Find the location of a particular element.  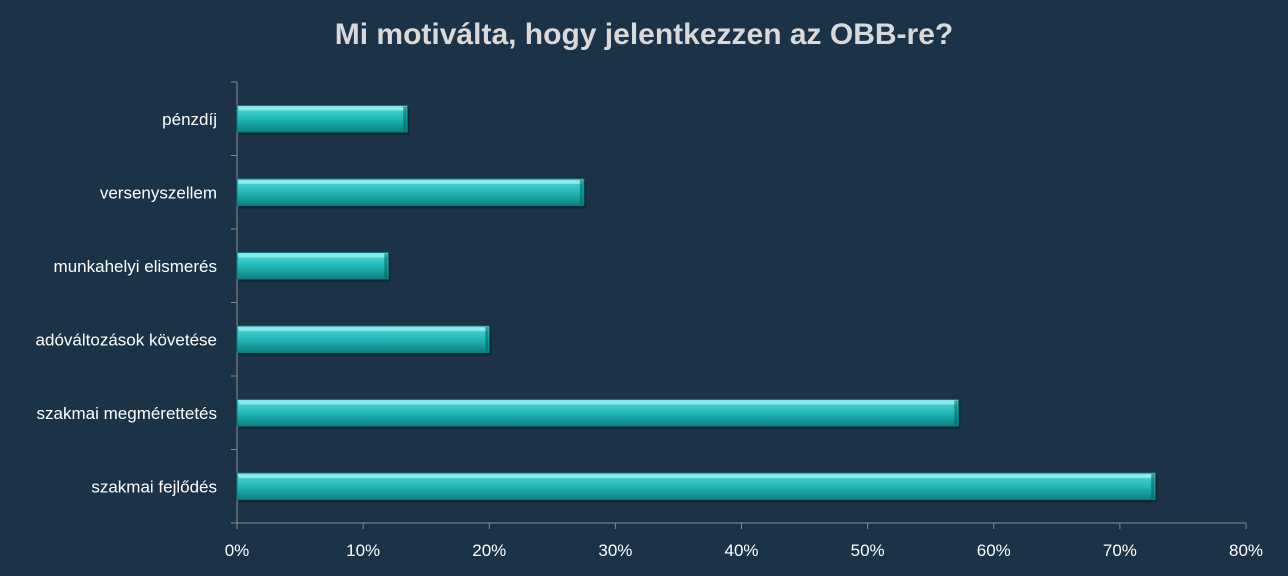

y-category-label: versenyszellem is located at coordinates (158, 192).